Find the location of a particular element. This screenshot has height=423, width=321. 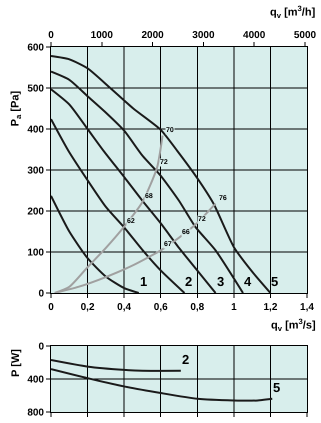

x2-tick-label: 5000 is located at coordinates (305, 35).